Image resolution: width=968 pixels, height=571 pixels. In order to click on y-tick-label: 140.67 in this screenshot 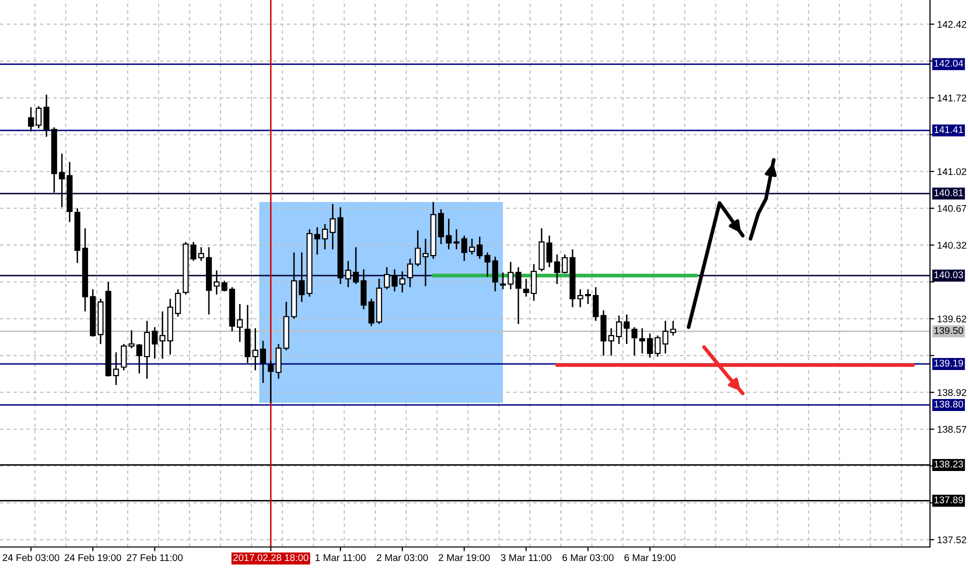, I will do `click(952, 208)`.